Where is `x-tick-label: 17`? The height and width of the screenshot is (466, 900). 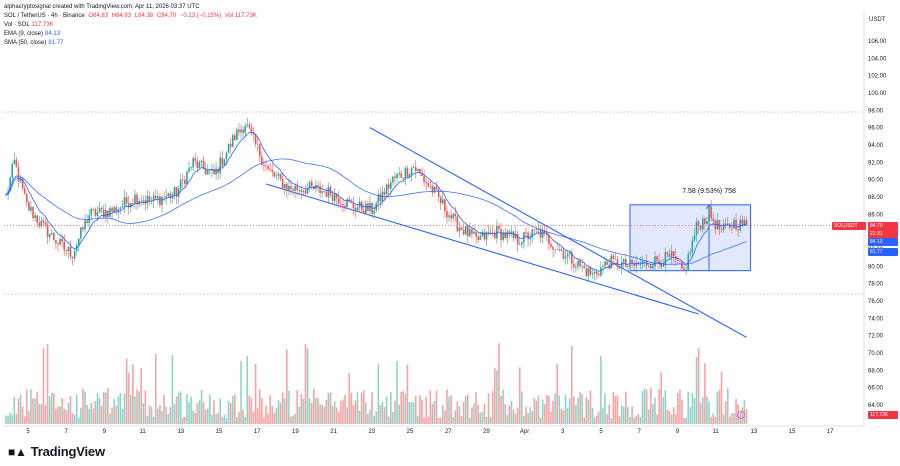
x-tick-label: 17 is located at coordinates (257, 432).